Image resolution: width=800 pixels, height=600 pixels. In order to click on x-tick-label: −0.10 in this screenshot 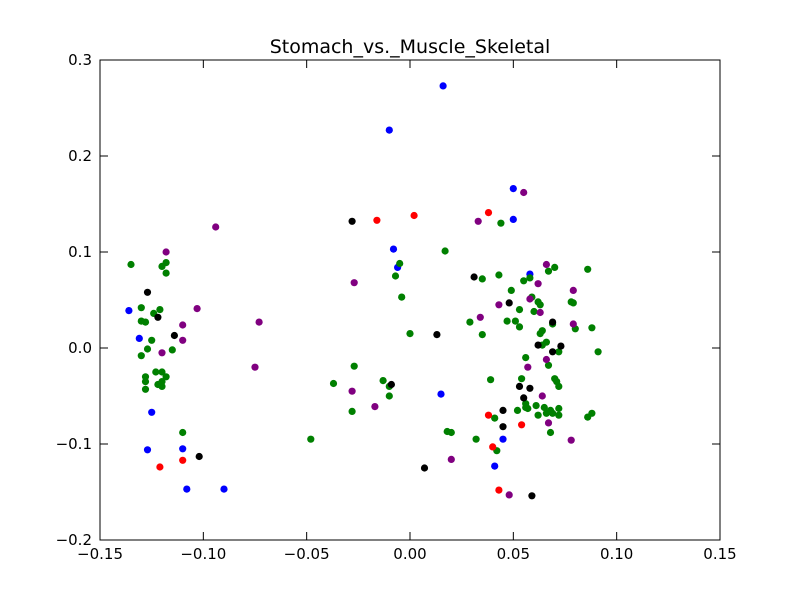, I will do `click(203, 554)`.